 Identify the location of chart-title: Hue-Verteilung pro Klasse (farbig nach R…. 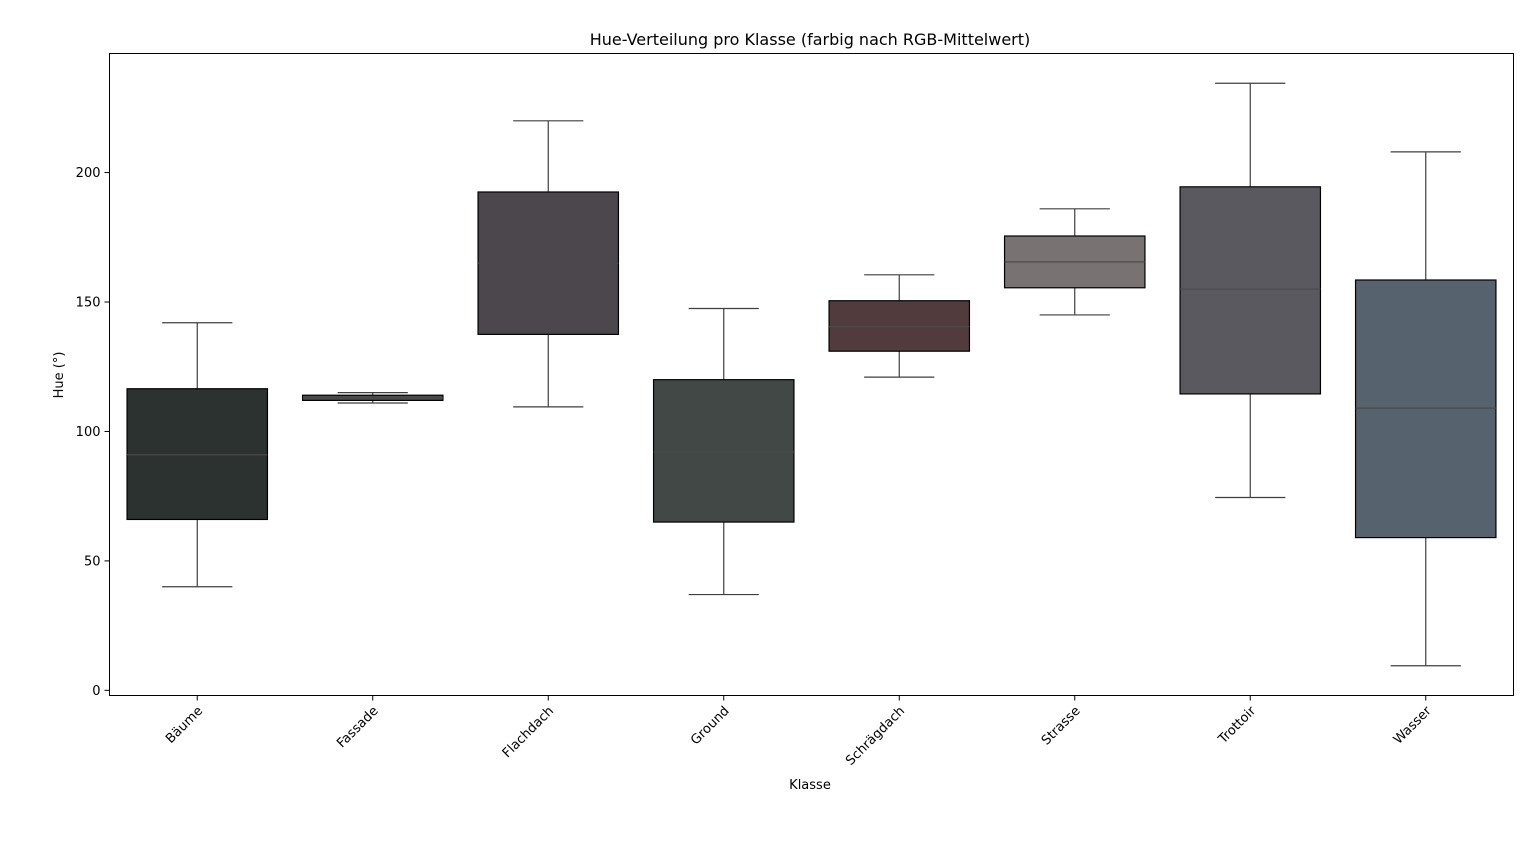
(810, 39).